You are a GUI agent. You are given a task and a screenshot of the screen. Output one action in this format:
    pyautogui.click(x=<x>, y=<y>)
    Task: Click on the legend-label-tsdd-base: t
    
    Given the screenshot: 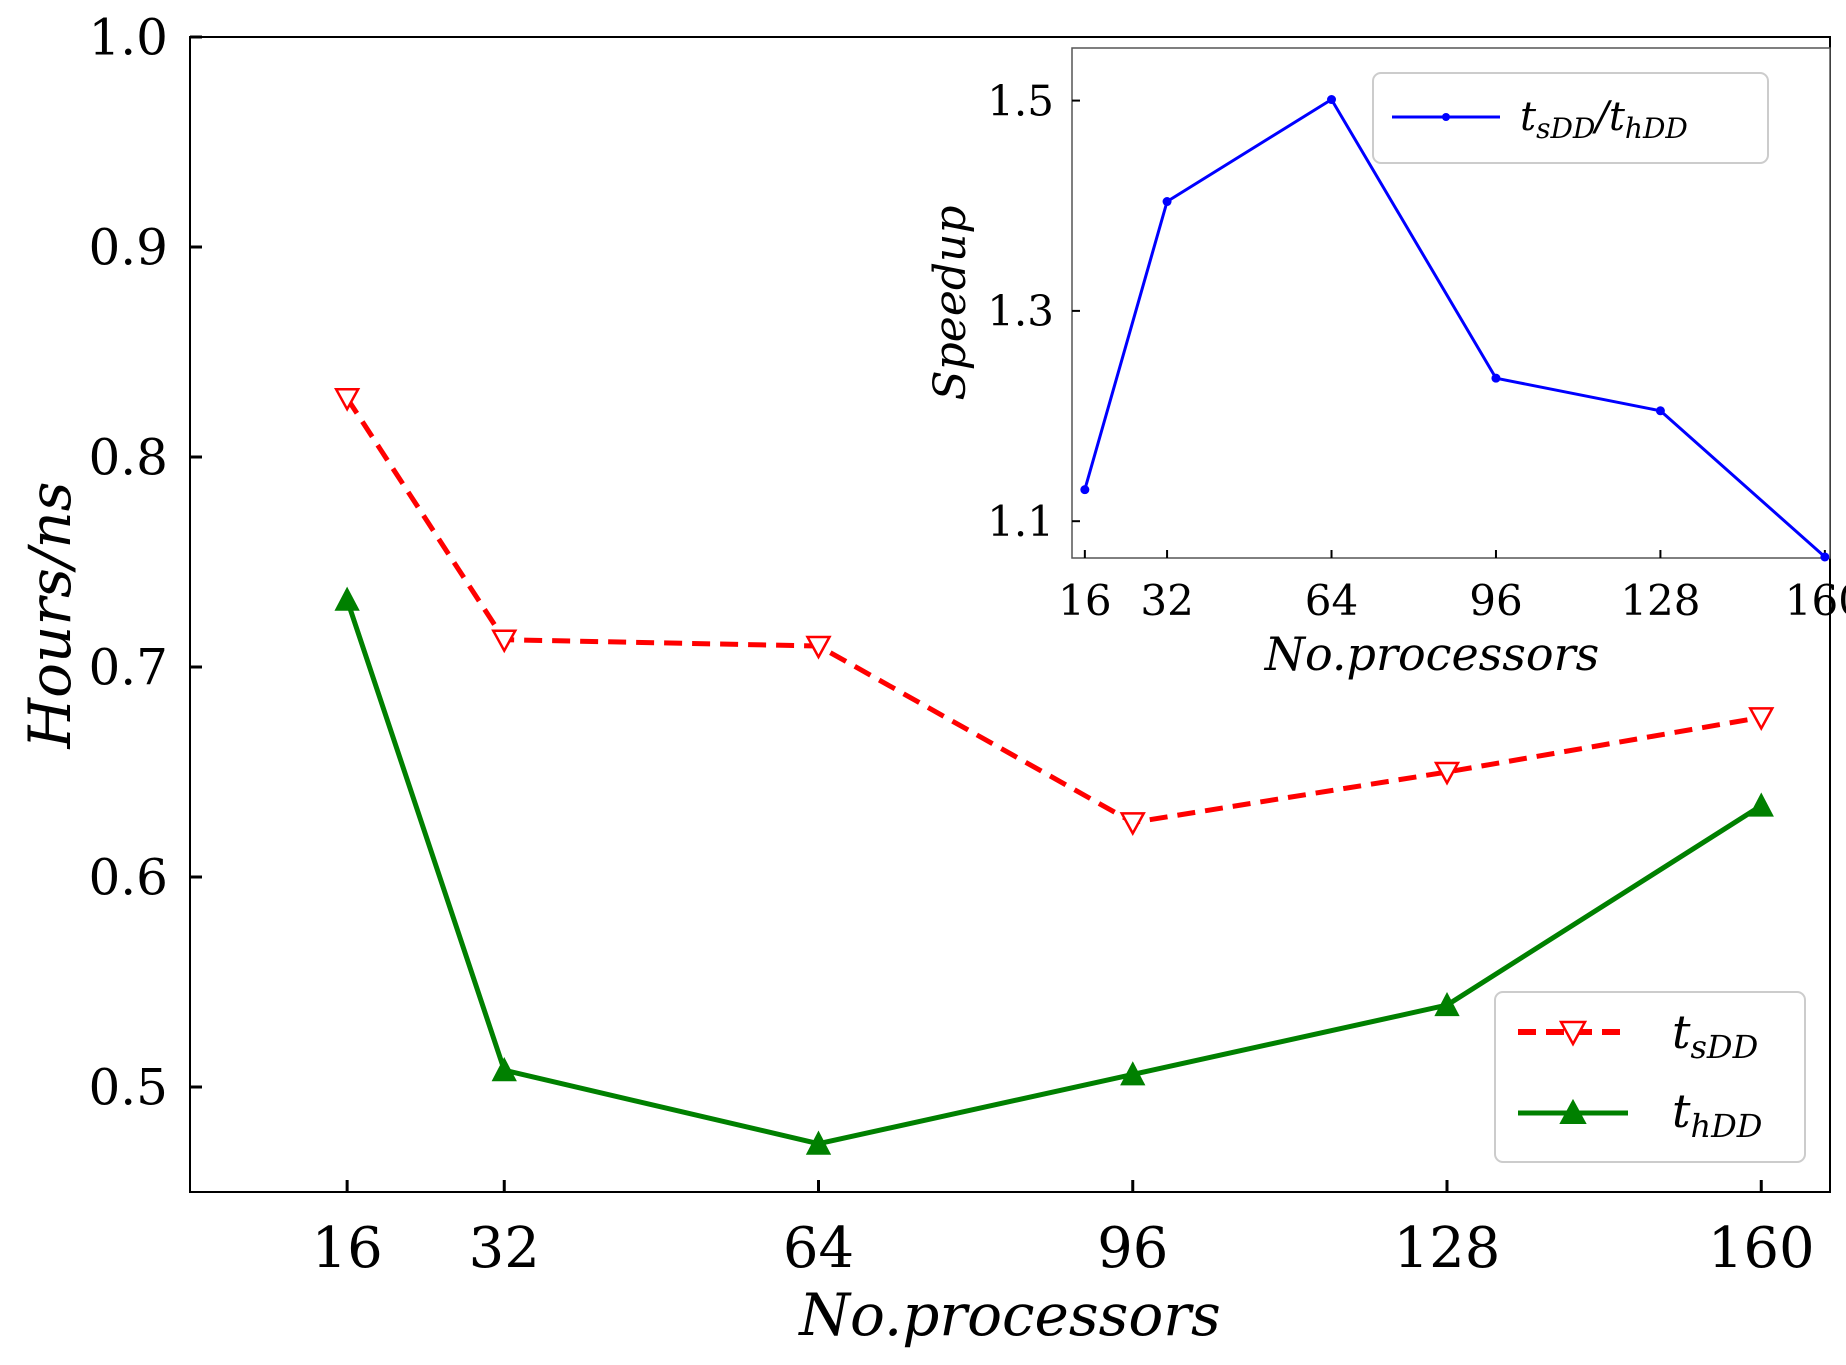 What is the action you would take?
    pyautogui.click(x=1681, y=1032)
    